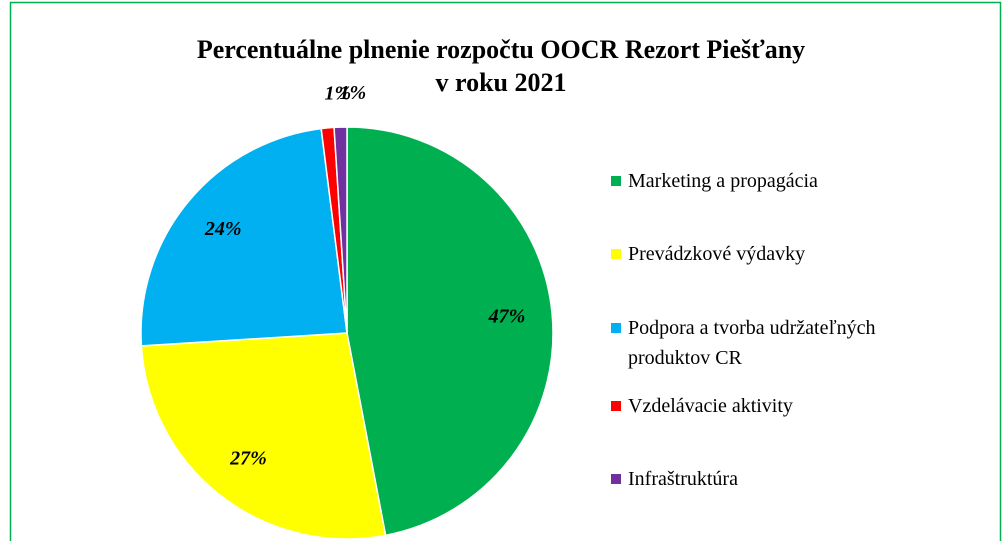 The width and height of the screenshot is (1003, 541). Describe the element at coordinates (776, 479) in the screenshot. I see `legend-item: Infraštruktúra` at that location.